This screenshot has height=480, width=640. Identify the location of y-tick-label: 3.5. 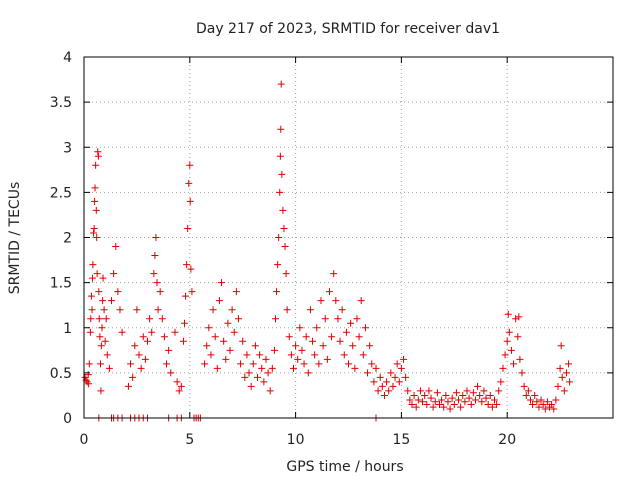
(61, 103).